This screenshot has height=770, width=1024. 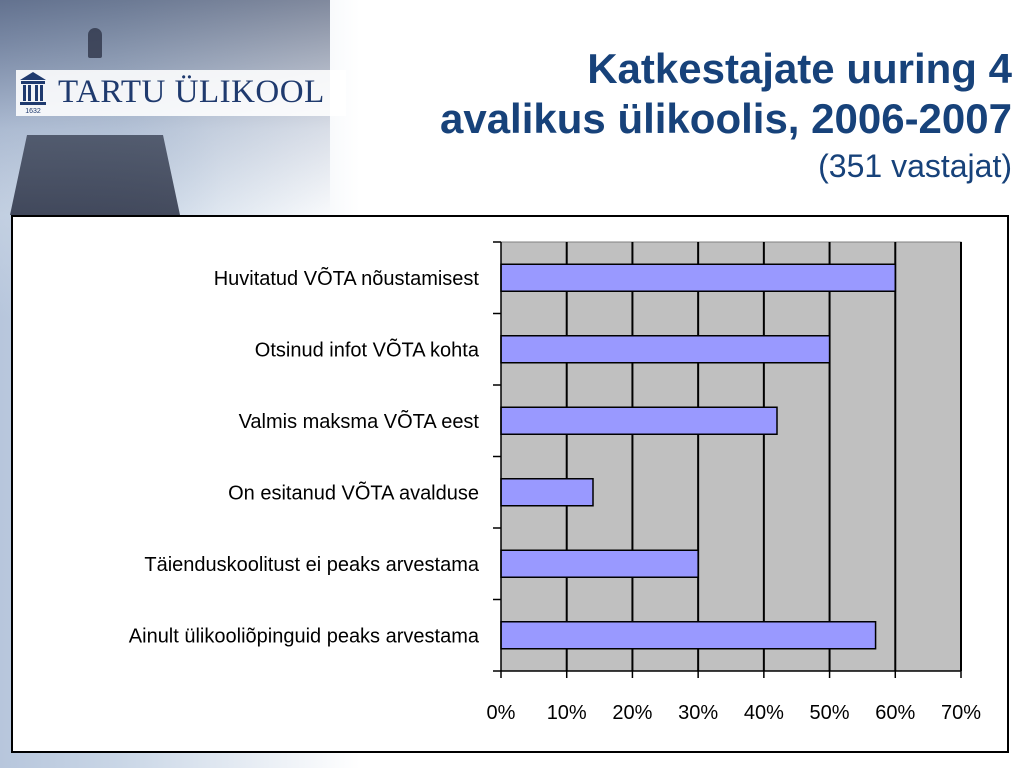 What do you see at coordinates (567, 713) in the screenshot?
I see `x-tick-label: 10%` at bounding box center [567, 713].